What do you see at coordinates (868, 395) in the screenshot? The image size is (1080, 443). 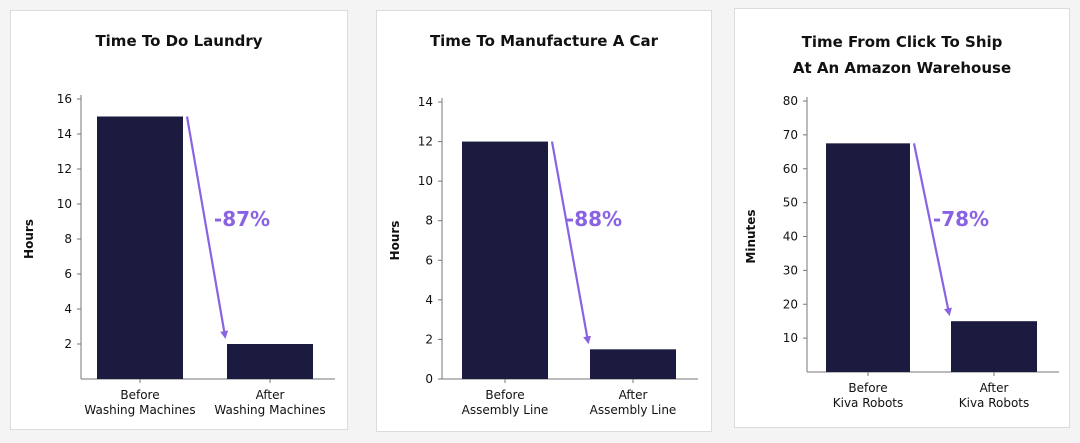 I see `x-tick-label: Before Kiva Robots` at bounding box center [868, 395].